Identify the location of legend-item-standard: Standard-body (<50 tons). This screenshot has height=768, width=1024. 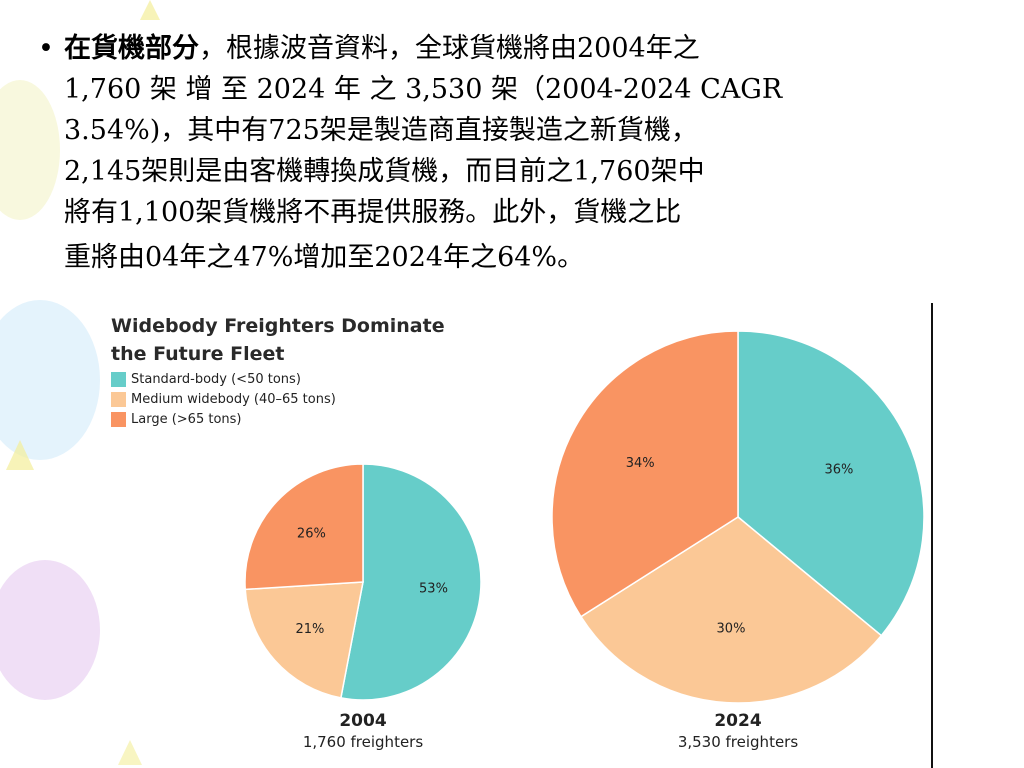
(223, 379).